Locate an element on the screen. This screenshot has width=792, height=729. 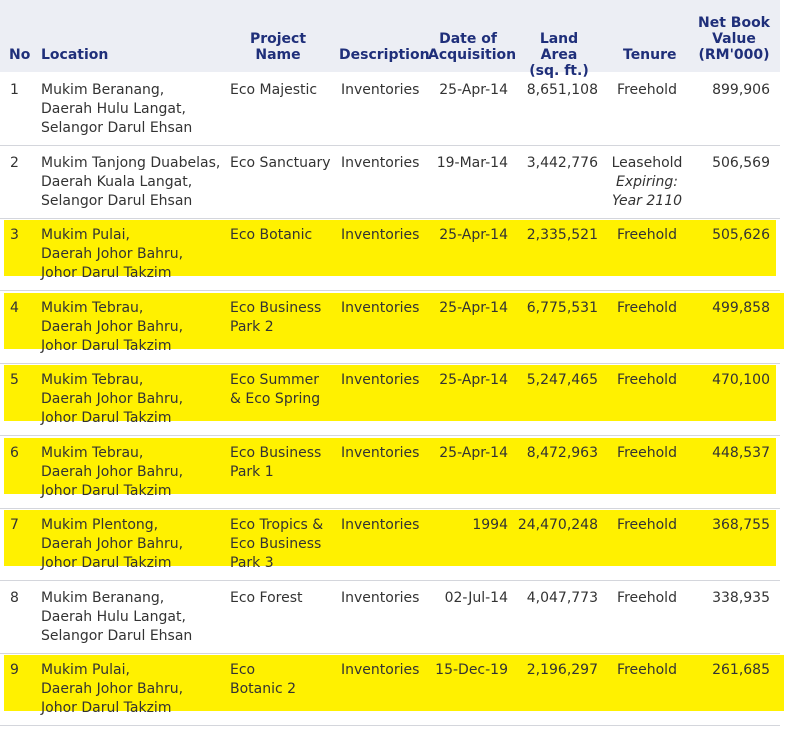
date-of-acquisition-cell: 19-Mar-14 is located at coordinates (472, 163).